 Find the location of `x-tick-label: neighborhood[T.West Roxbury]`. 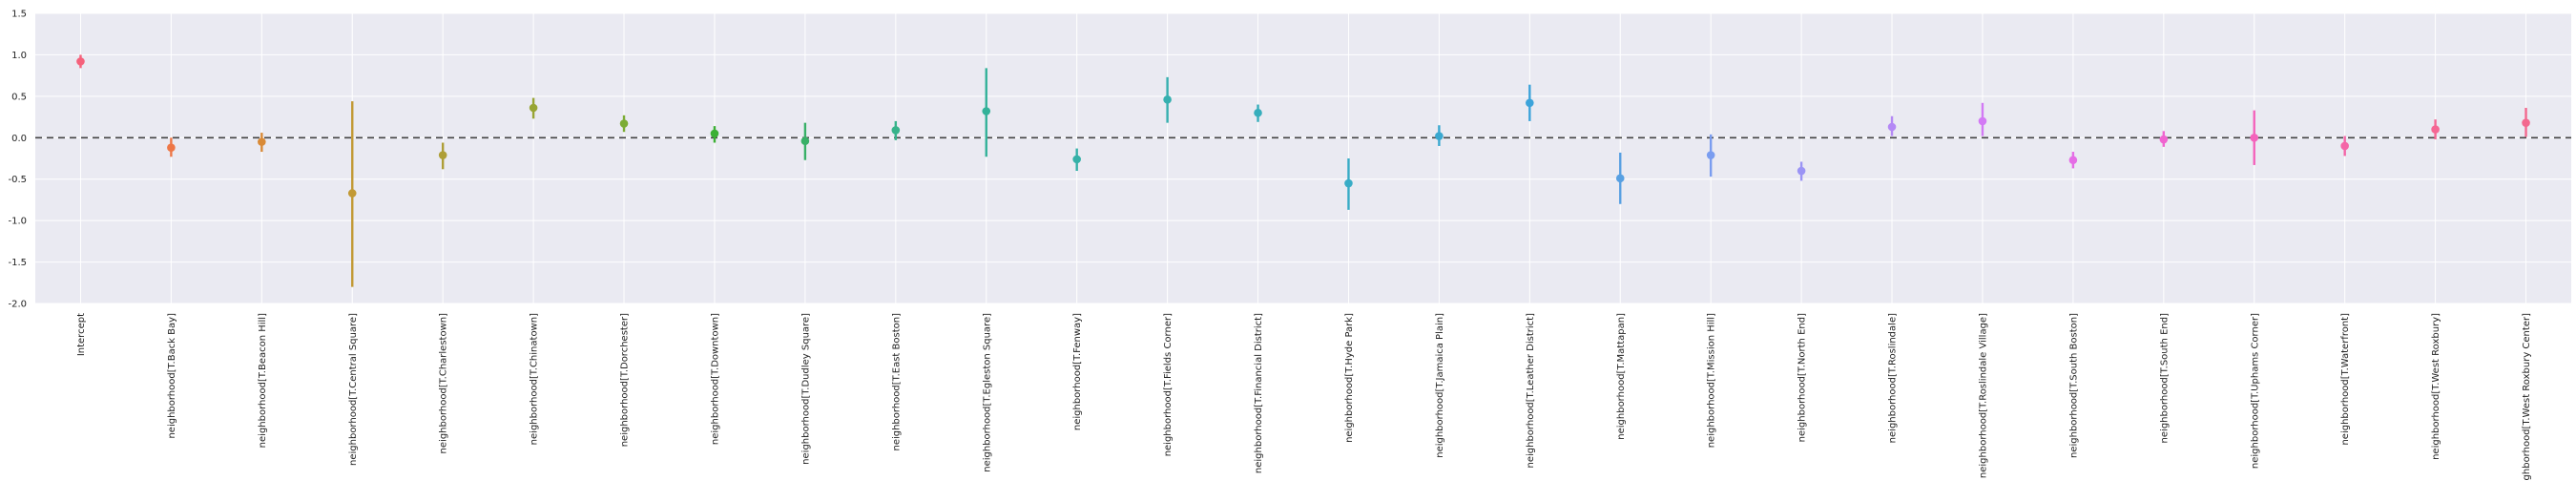

x-tick-label: neighborhood[T.West Roxbury] is located at coordinates (2436, 387).